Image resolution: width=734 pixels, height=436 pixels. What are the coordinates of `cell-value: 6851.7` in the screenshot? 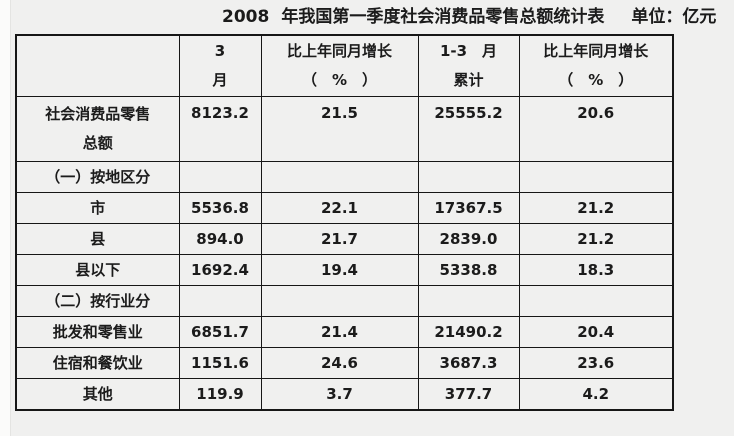 It's located at (220, 332).